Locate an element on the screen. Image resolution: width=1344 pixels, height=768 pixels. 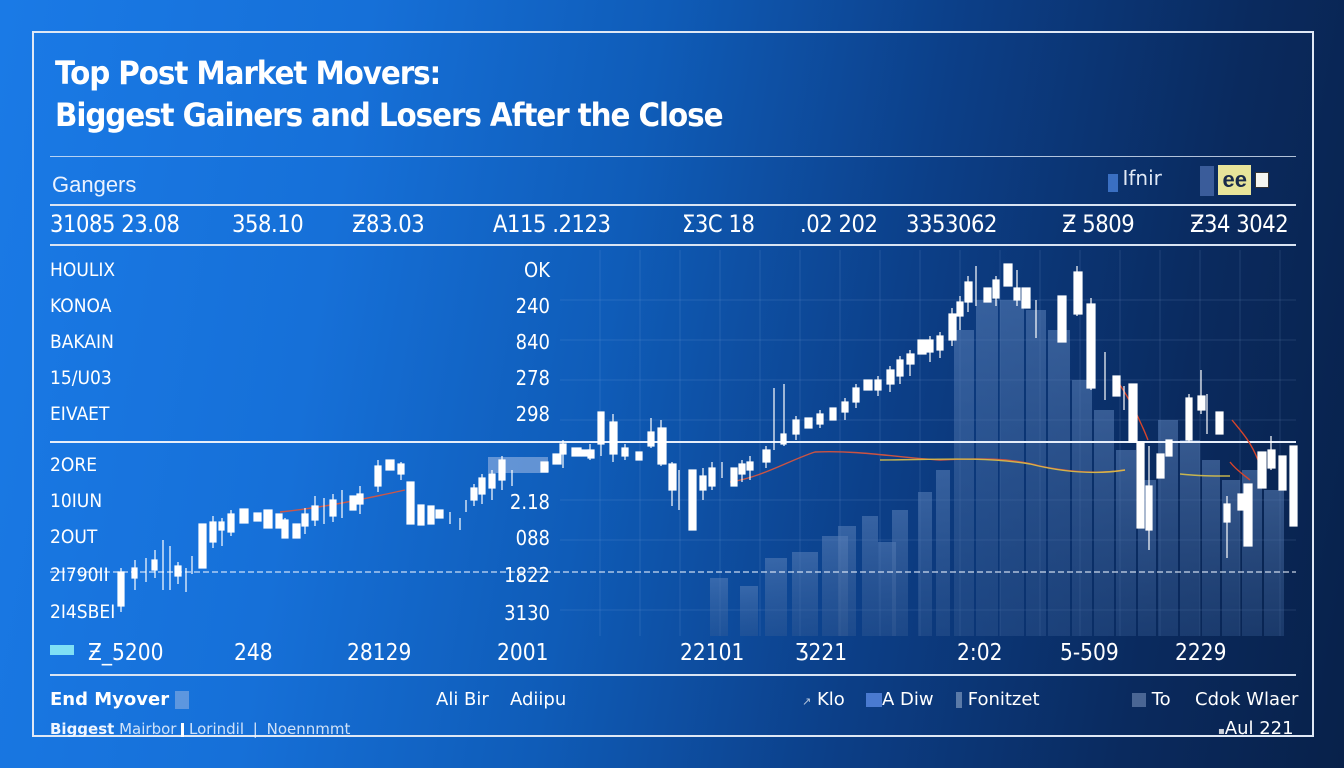
legend-label: ee is located at coordinates (1234, 180).